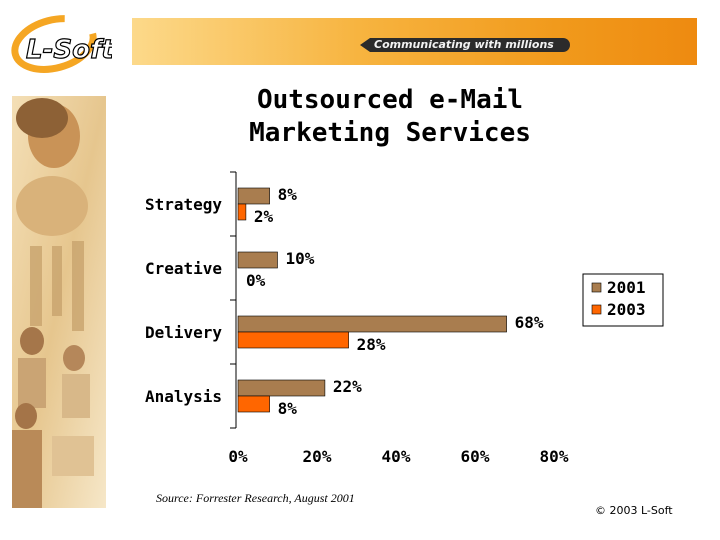 The width and height of the screenshot is (720, 540). What do you see at coordinates (626, 309) in the screenshot?
I see `legend-label: 2003` at bounding box center [626, 309].